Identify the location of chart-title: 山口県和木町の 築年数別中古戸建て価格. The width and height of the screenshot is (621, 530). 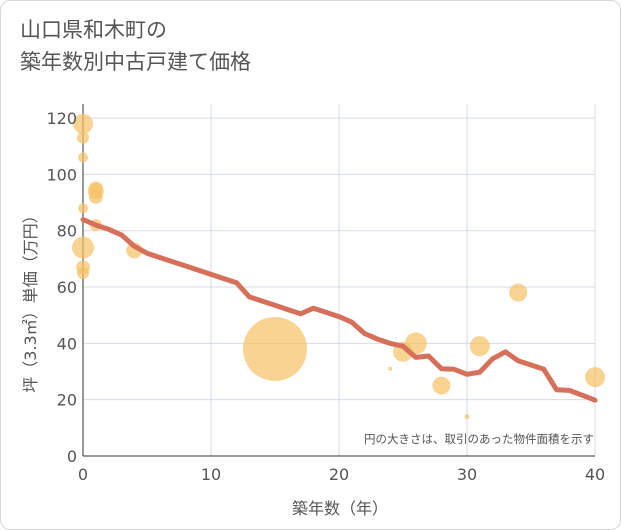
(135, 46).